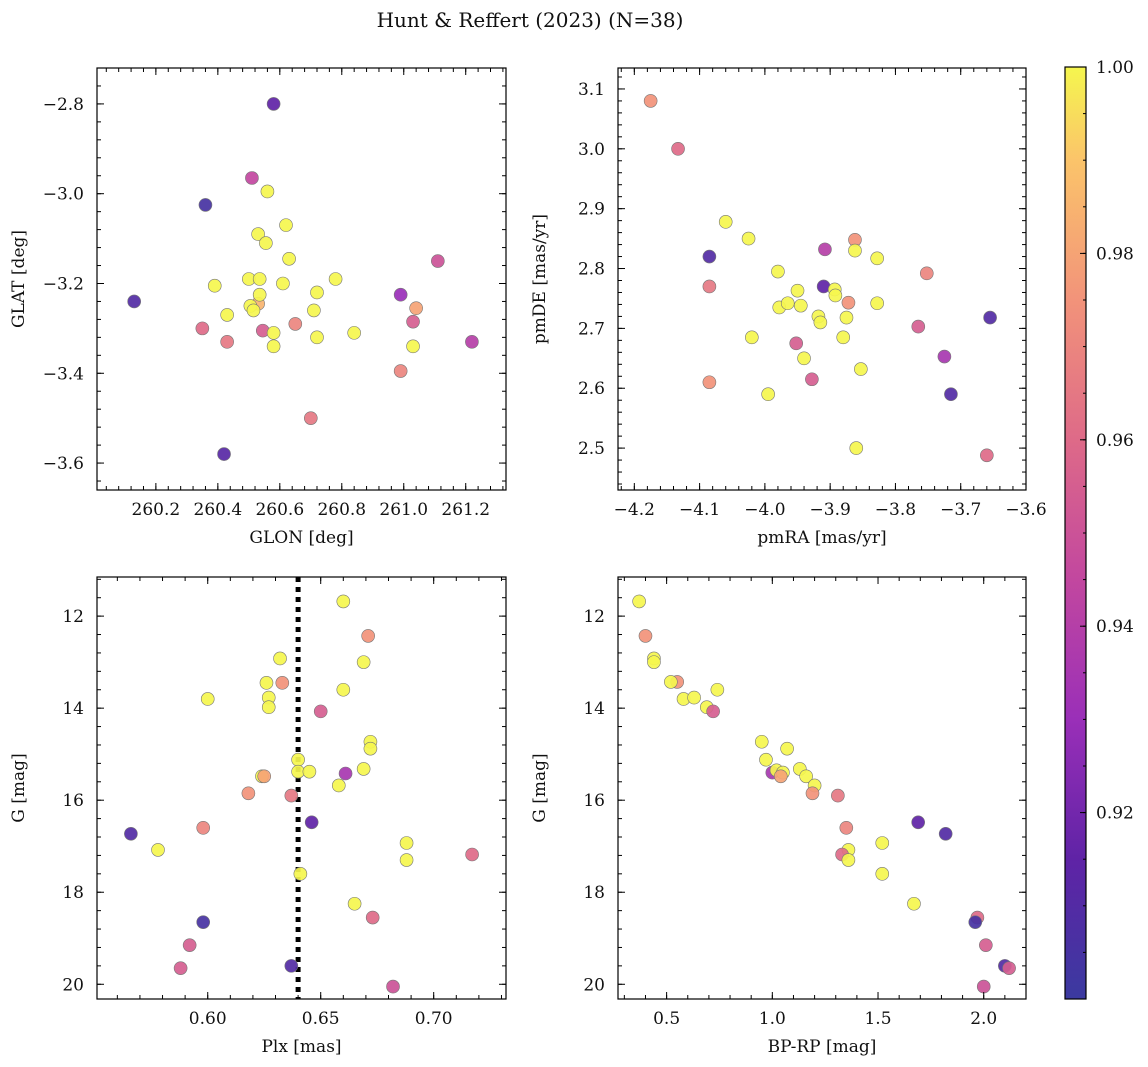 The height and width of the screenshot is (1067, 1148). What do you see at coordinates (1025, 510) in the screenshot?
I see `x-tick-label: −3.6` at bounding box center [1025, 510].